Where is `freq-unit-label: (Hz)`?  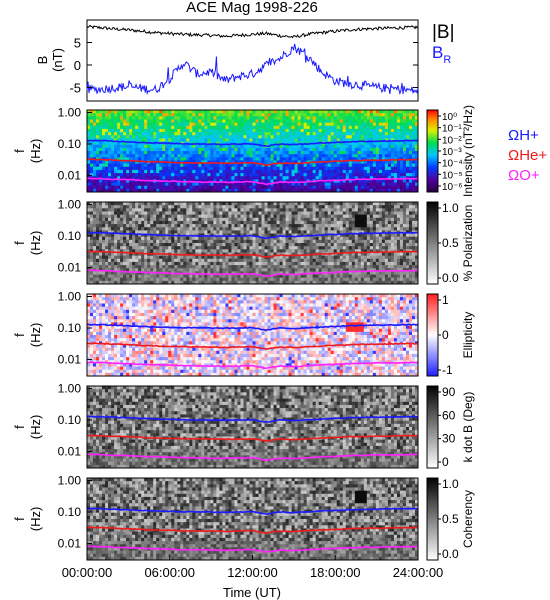
freq-unit-label: (Hz) is located at coordinates (35, 151).